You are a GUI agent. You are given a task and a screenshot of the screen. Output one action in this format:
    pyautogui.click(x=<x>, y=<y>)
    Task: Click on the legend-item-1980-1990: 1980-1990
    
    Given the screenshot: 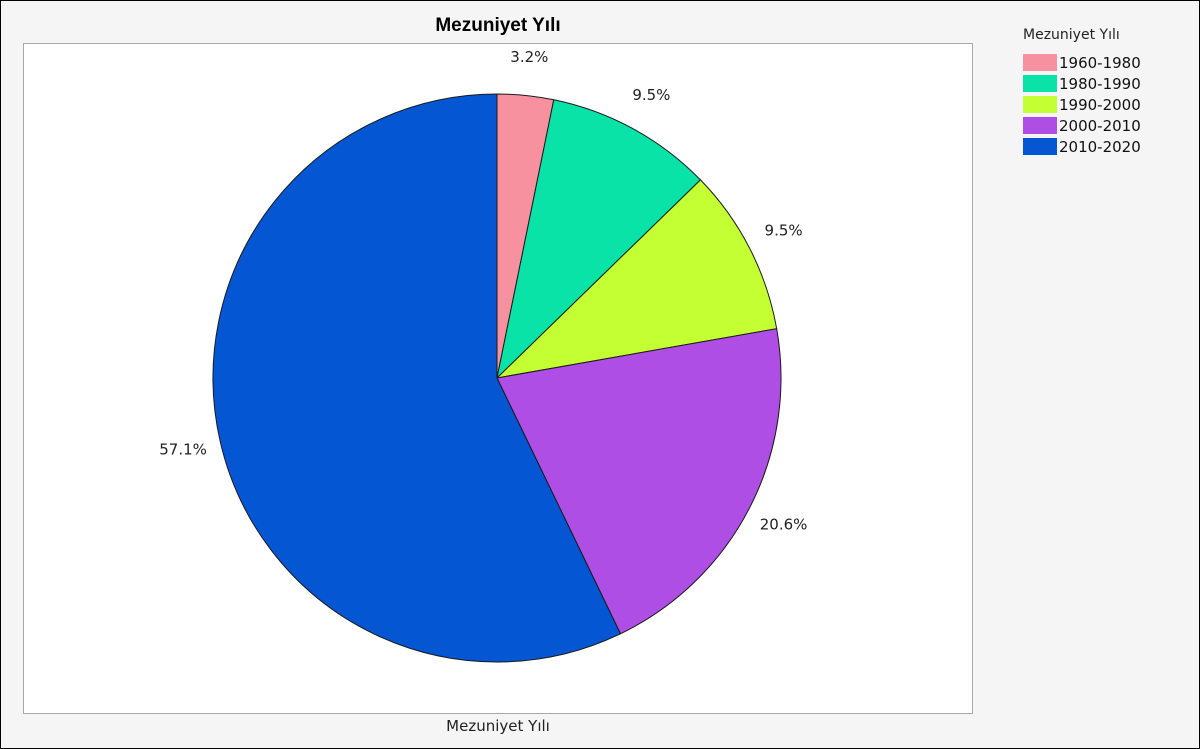 What is the action you would take?
    pyautogui.click(x=1082, y=83)
    